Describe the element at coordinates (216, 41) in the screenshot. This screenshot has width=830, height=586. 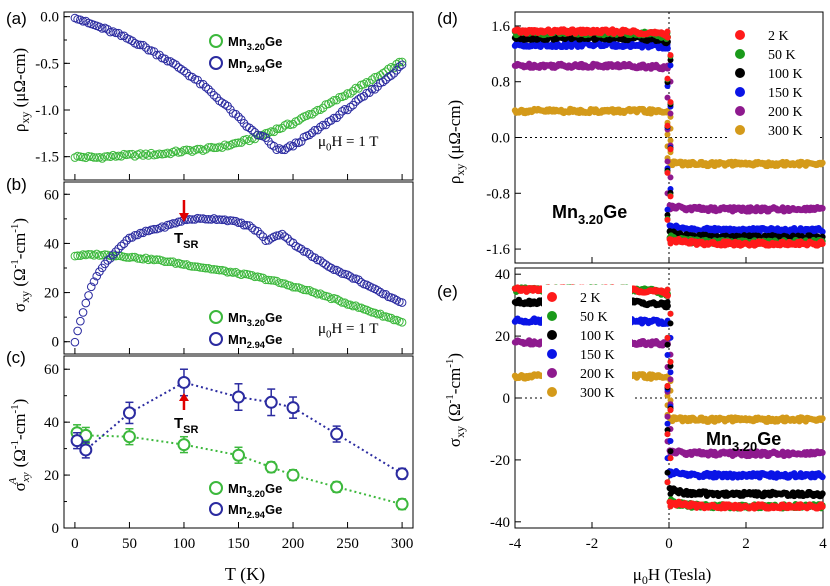
I see `panel-a-legend-mn320-marker` at that location.